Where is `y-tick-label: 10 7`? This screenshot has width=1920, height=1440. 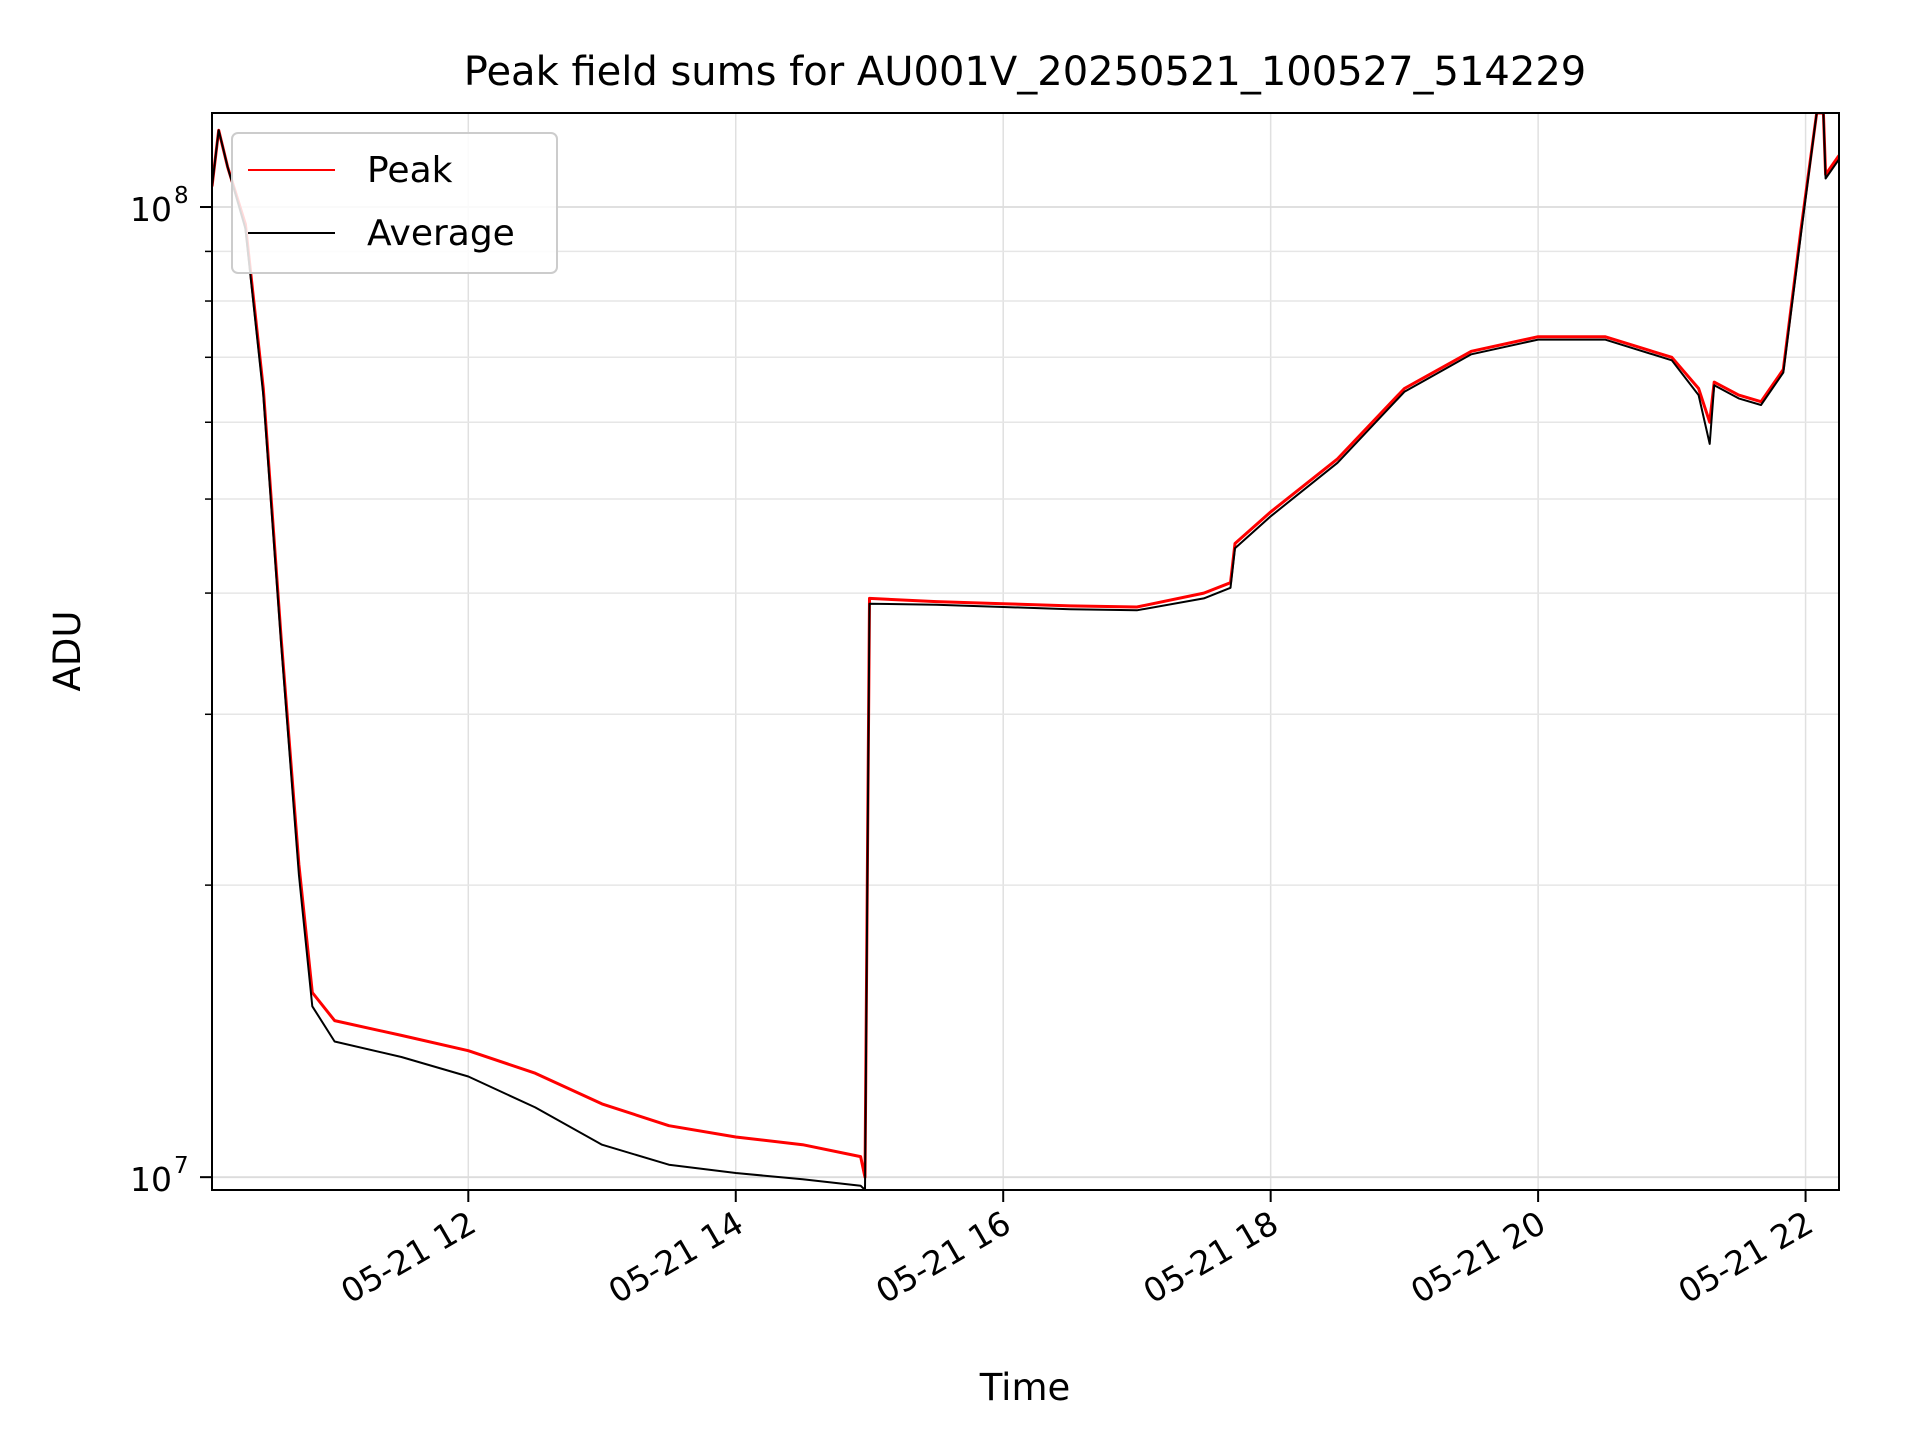 y-tick-label: 10 7 is located at coordinates (159, 1176).